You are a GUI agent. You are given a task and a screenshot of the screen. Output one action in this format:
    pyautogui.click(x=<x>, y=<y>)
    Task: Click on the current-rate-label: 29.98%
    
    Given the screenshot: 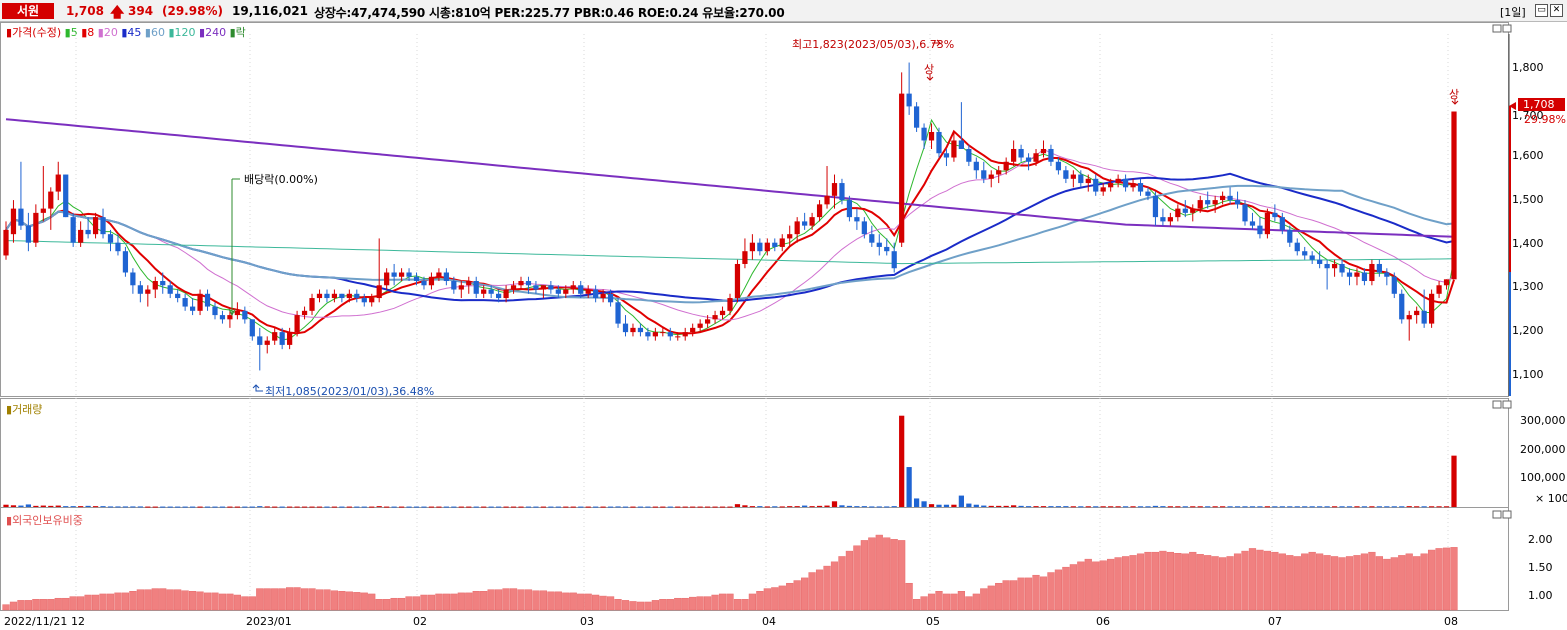 What is the action you would take?
    pyautogui.click(x=1545, y=119)
    